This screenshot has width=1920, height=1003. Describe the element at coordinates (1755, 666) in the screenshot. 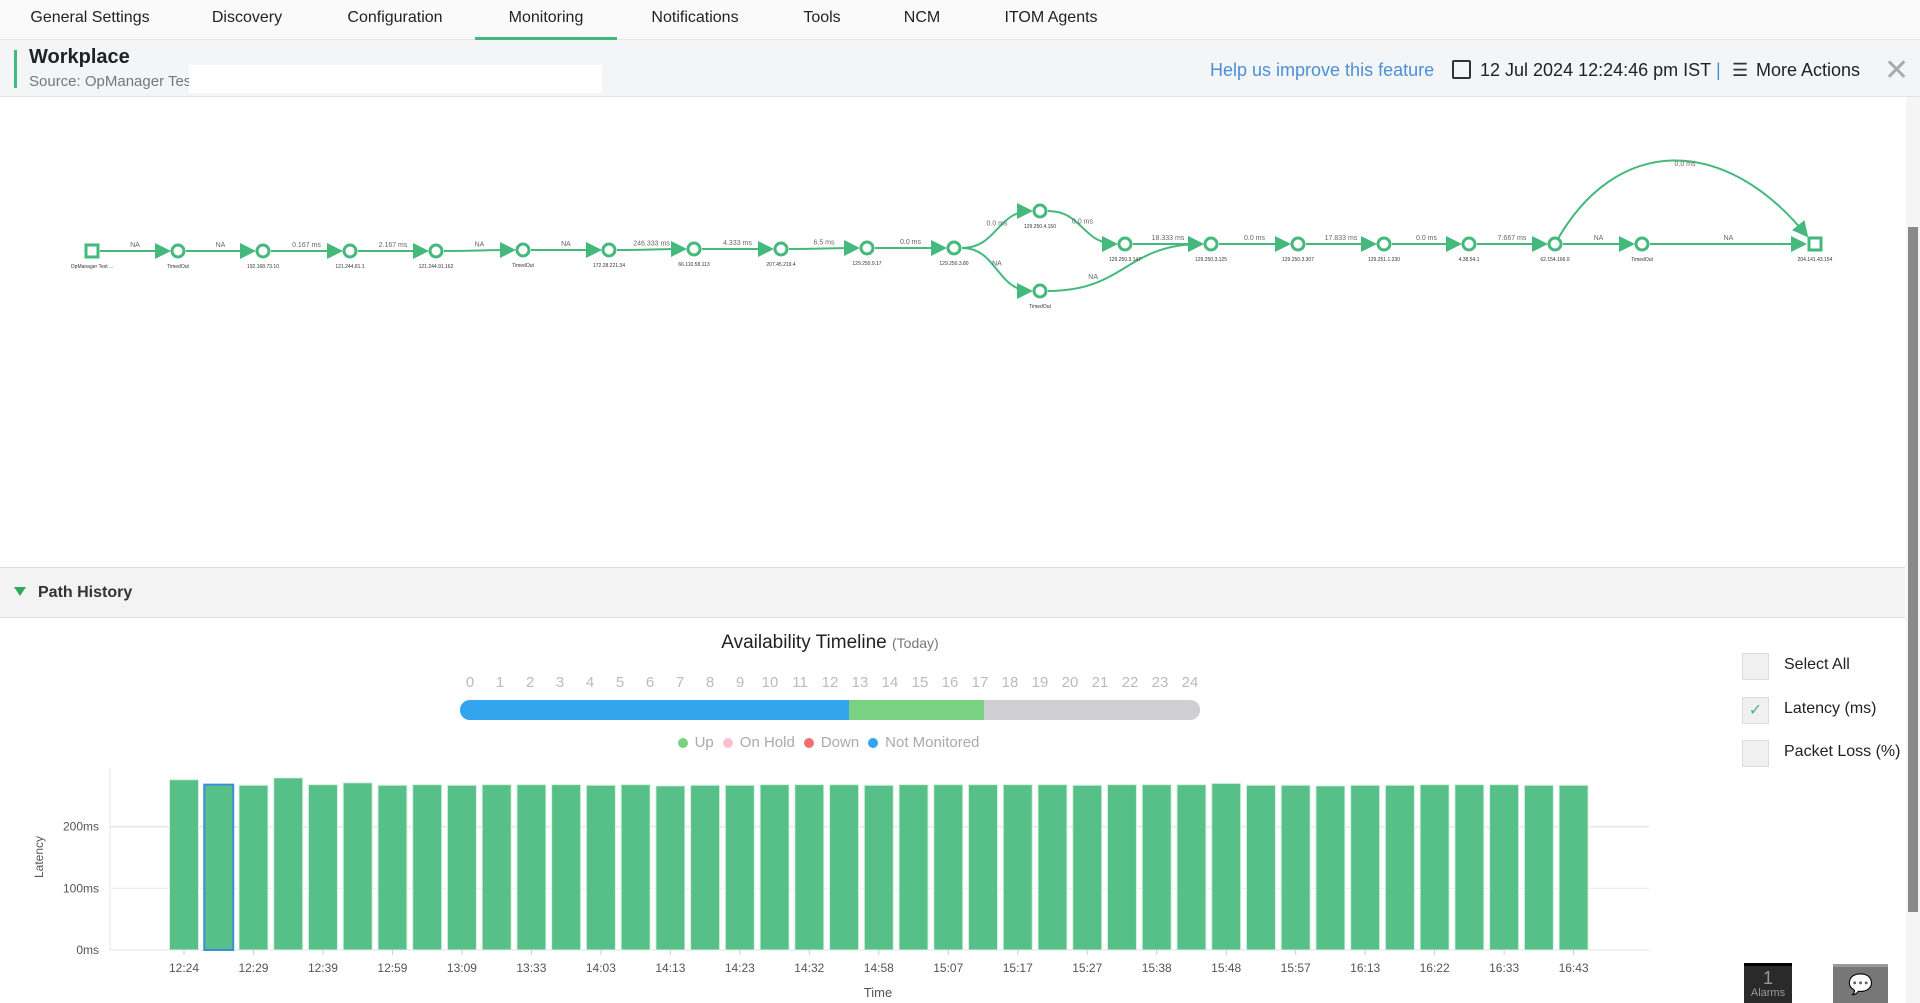

I see `select-all-checkbox` at that location.